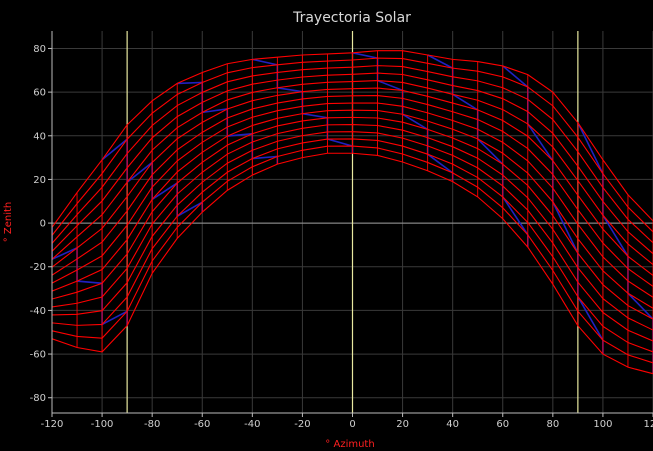 The height and width of the screenshot is (451, 653). Describe the element at coordinates (39, 180) in the screenshot. I see `y-tick-label: 20` at that location.